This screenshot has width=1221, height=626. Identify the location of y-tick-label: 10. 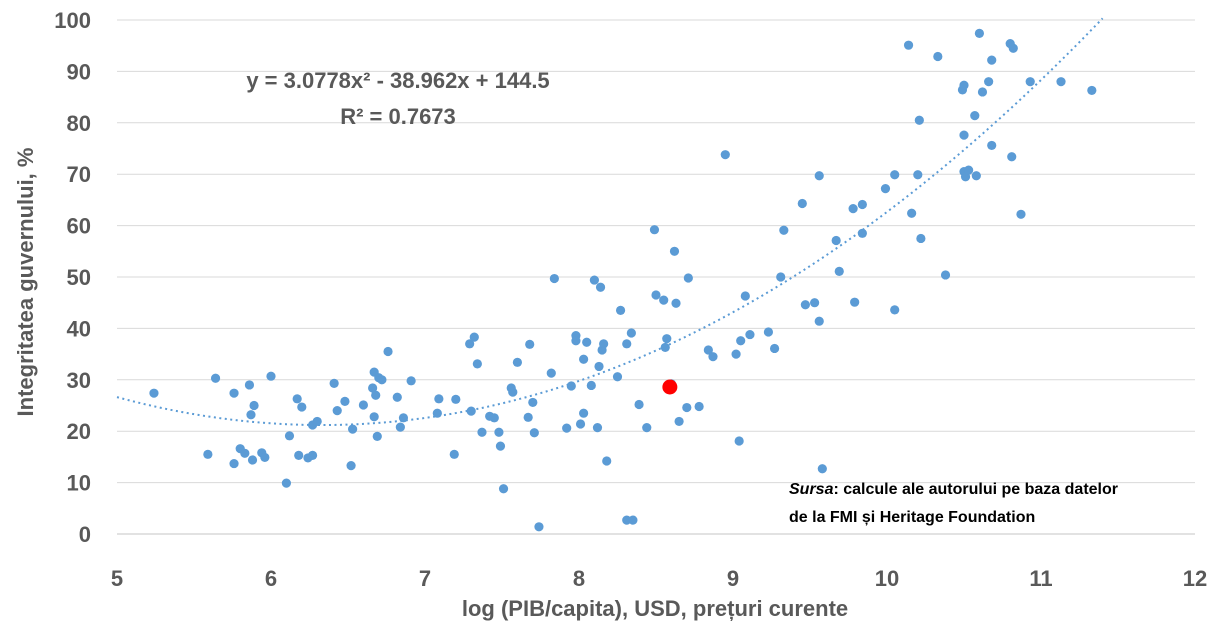
(79, 483).